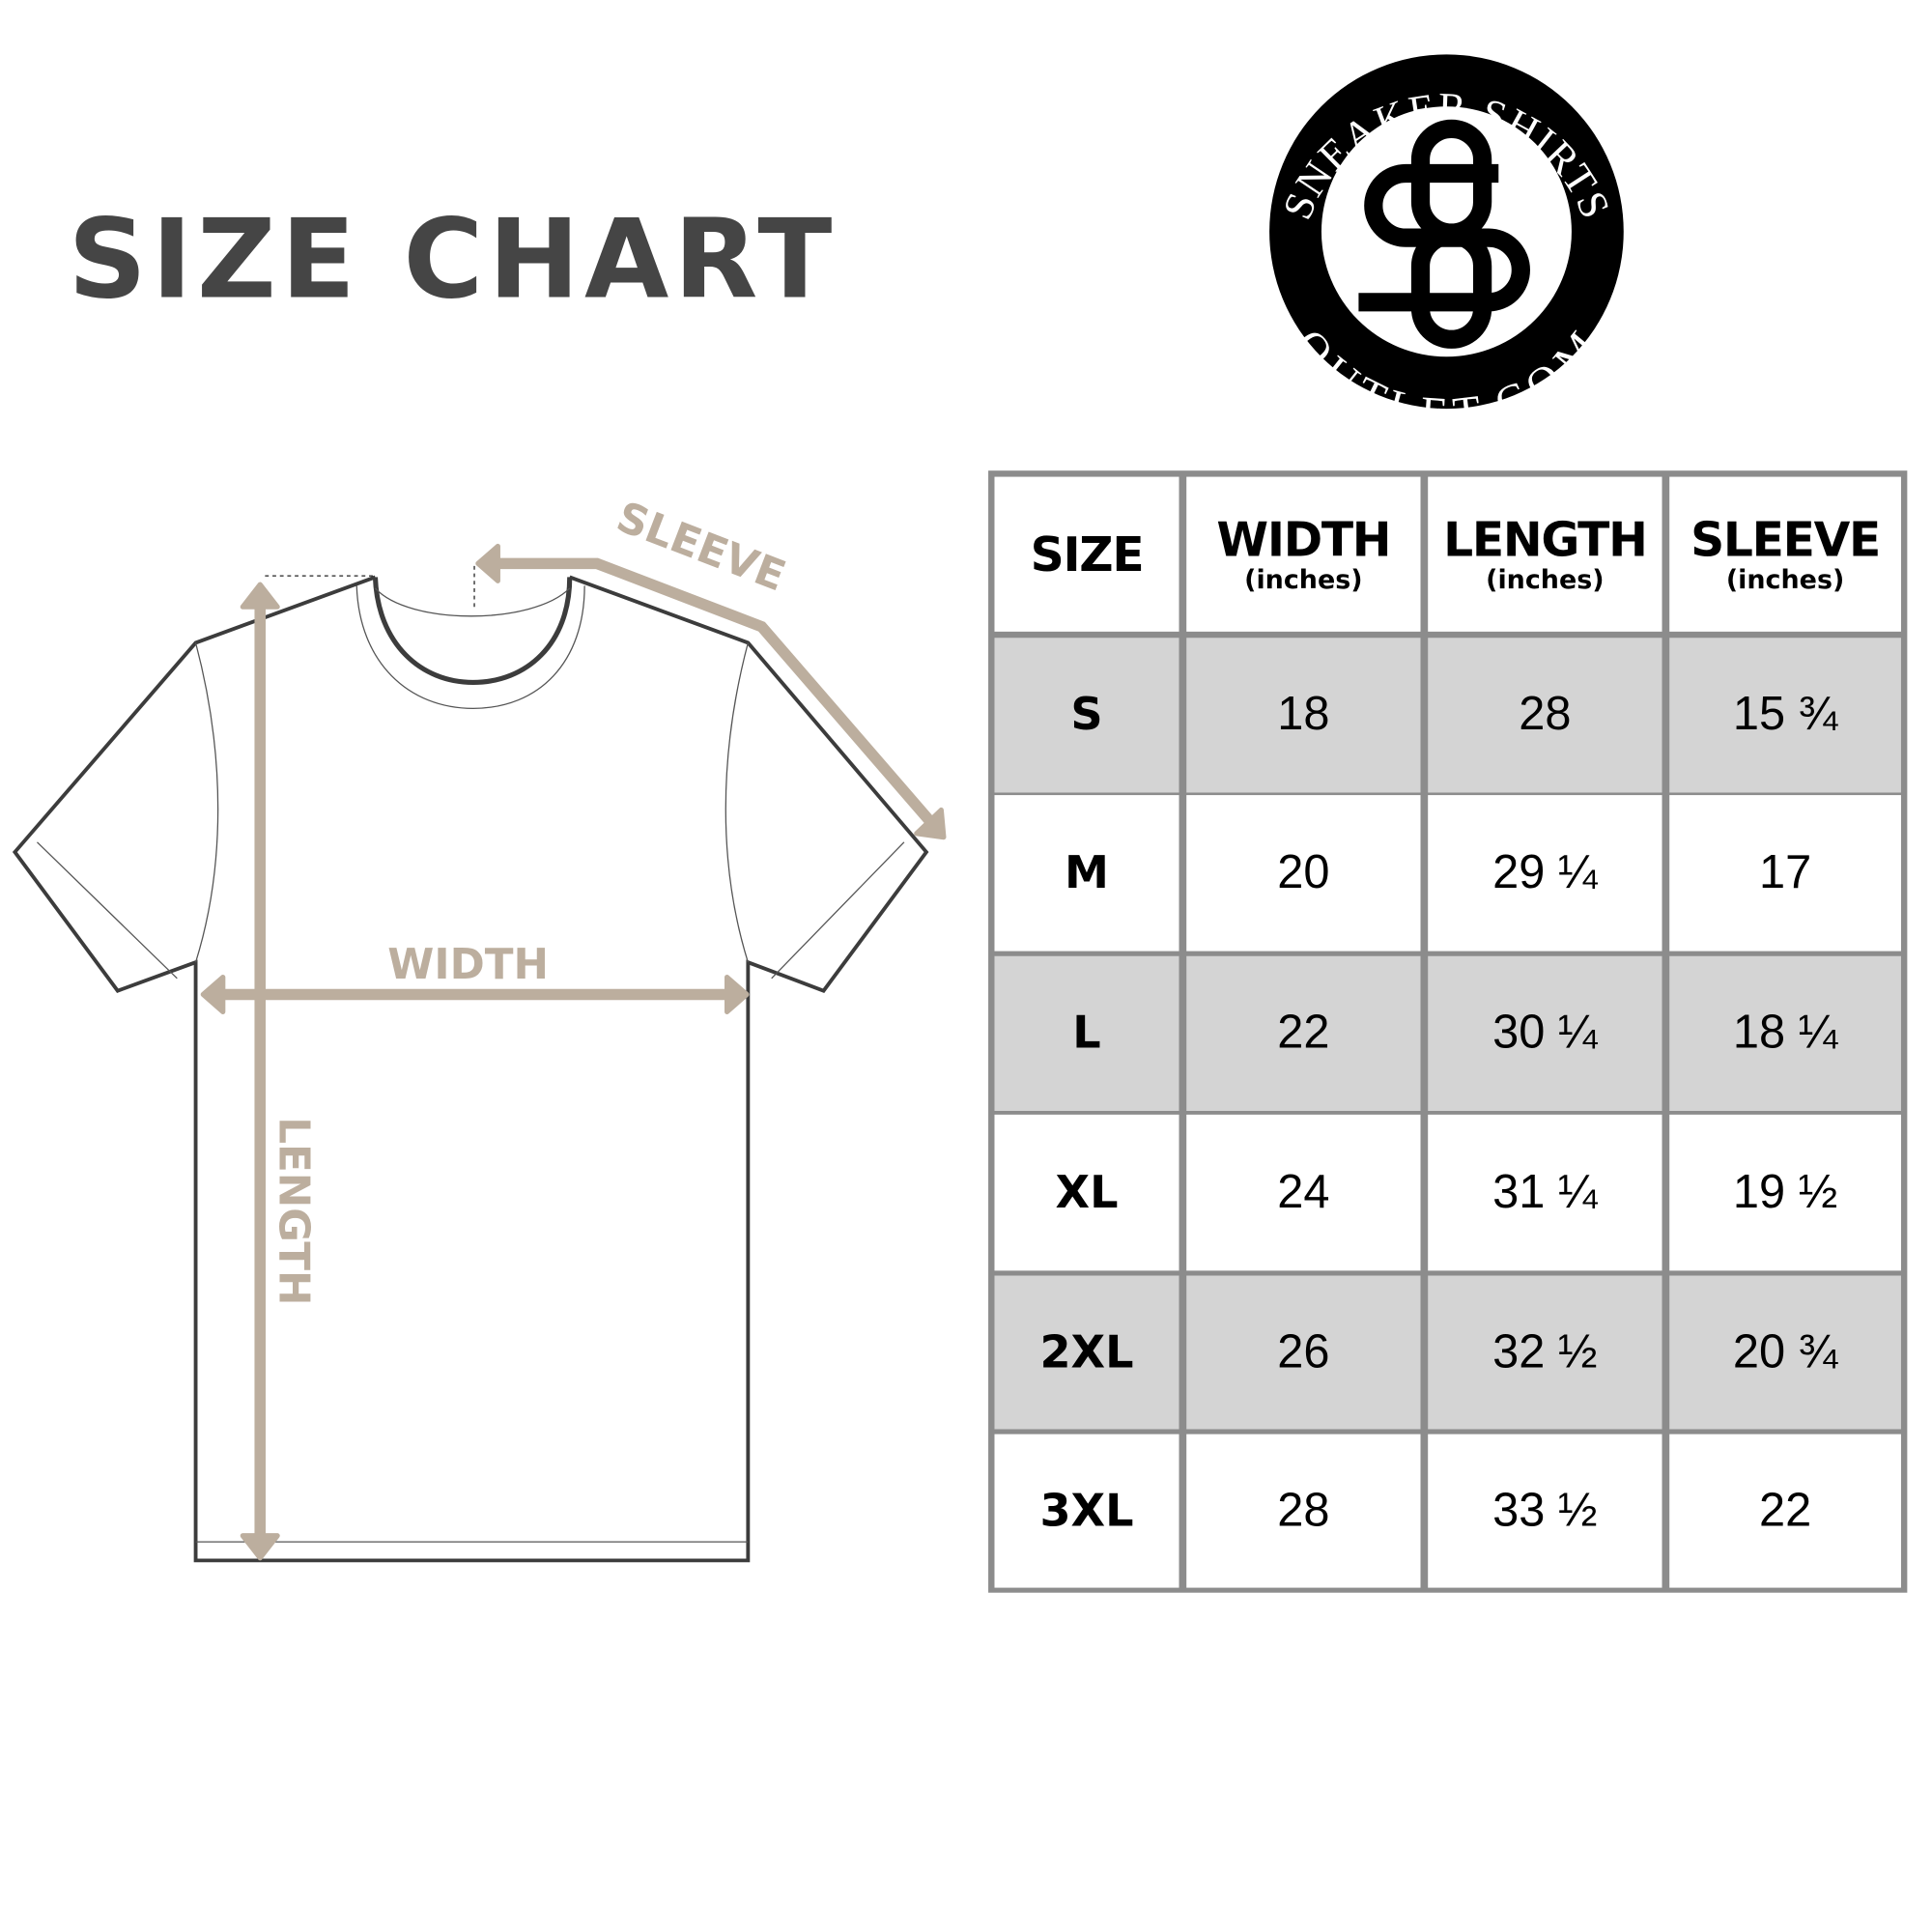  I want to click on sleeve-arrow, so click(711, 691).